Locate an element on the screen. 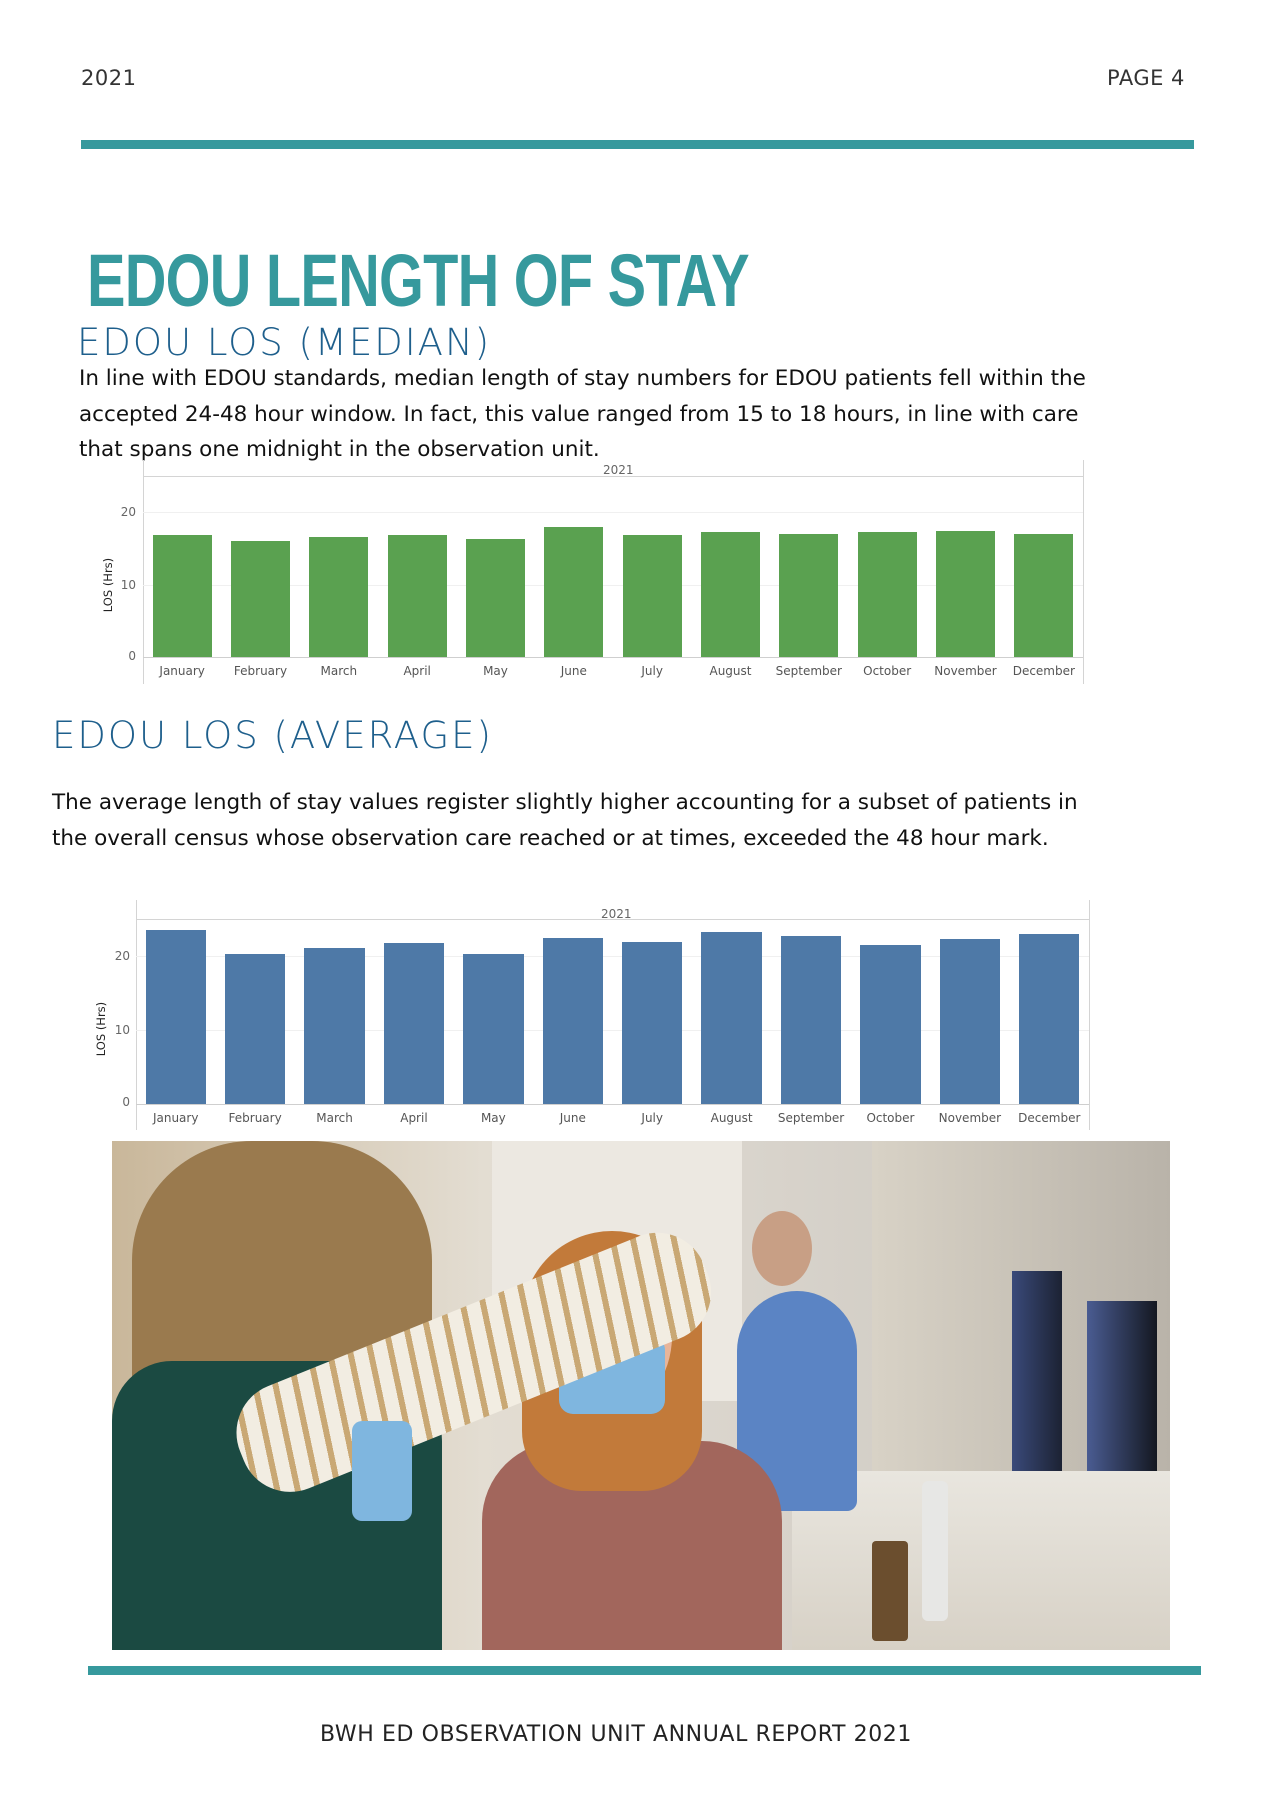 The height and width of the screenshot is (1800, 1273). photo-coffee-cup is located at coordinates (890, 1591).